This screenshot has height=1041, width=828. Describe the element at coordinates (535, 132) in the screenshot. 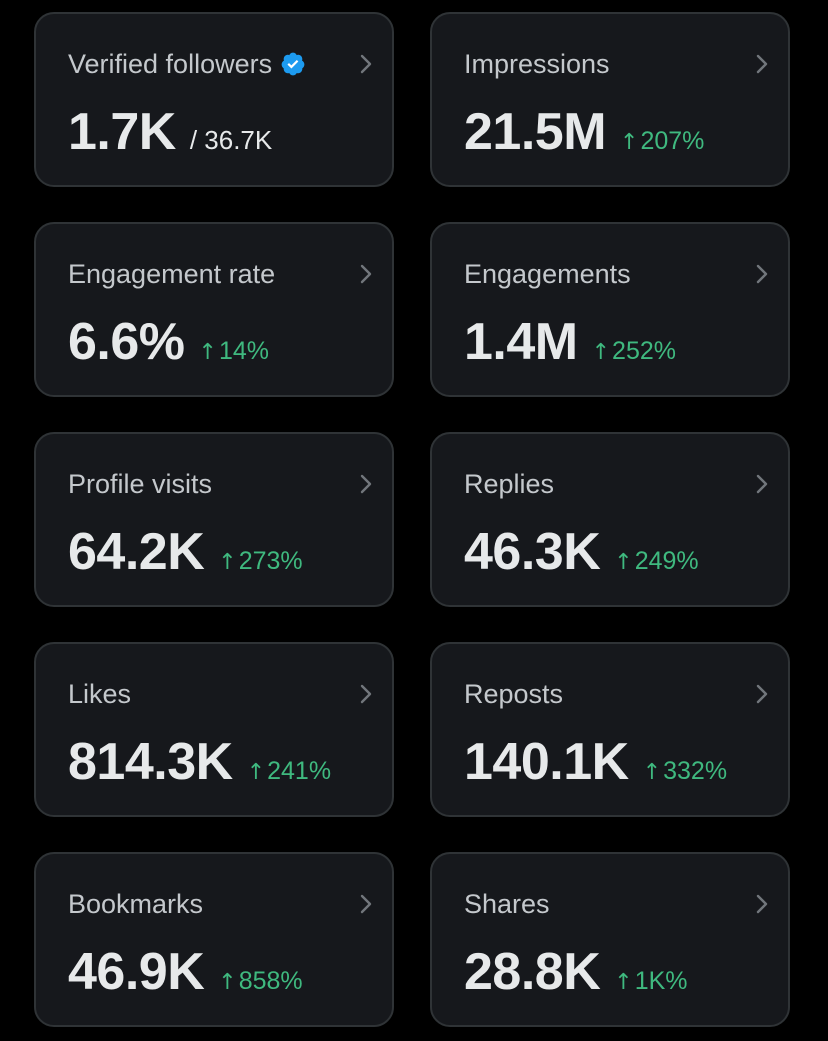

I see `metric-value: 21.5M` at that location.